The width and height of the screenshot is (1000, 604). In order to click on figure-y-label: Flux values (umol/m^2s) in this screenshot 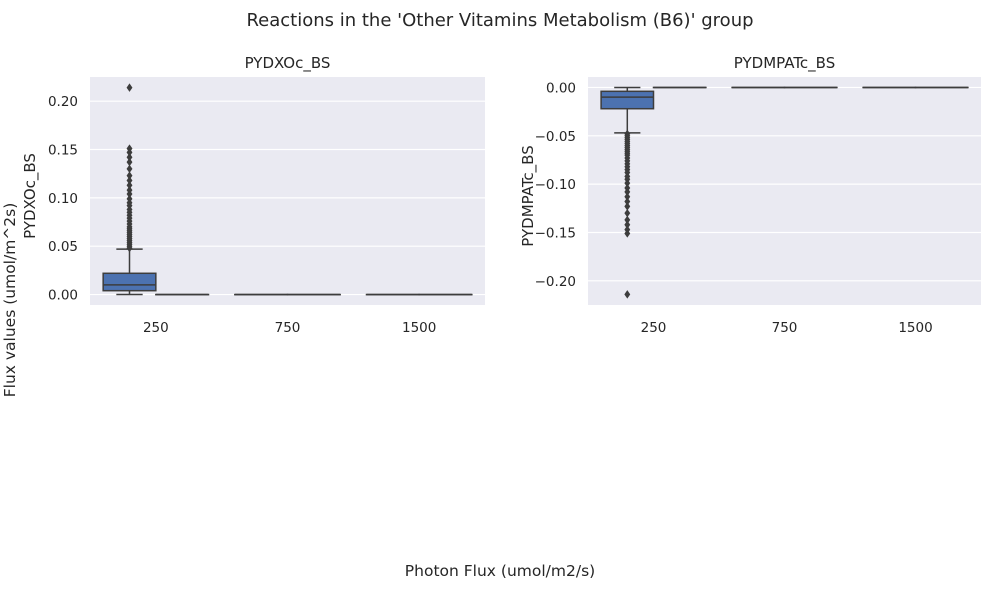, I will do `click(10, 300)`.